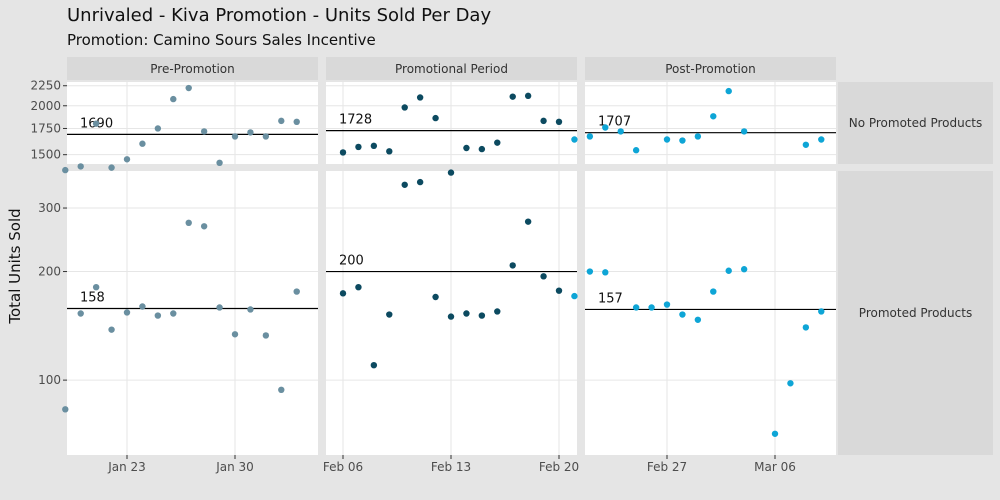  What do you see at coordinates (49, 208) in the screenshot?
I see `y-tick-label: 300` at bounding box center [49, 208].